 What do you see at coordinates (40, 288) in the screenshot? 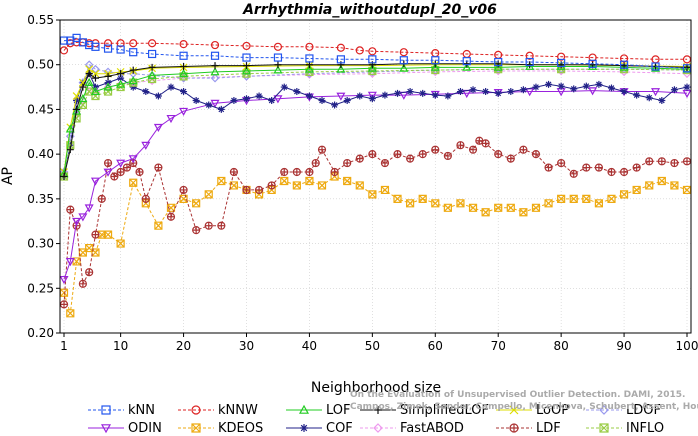
I see `y-tick-label: 0.25` at bounding box center [40, 288].